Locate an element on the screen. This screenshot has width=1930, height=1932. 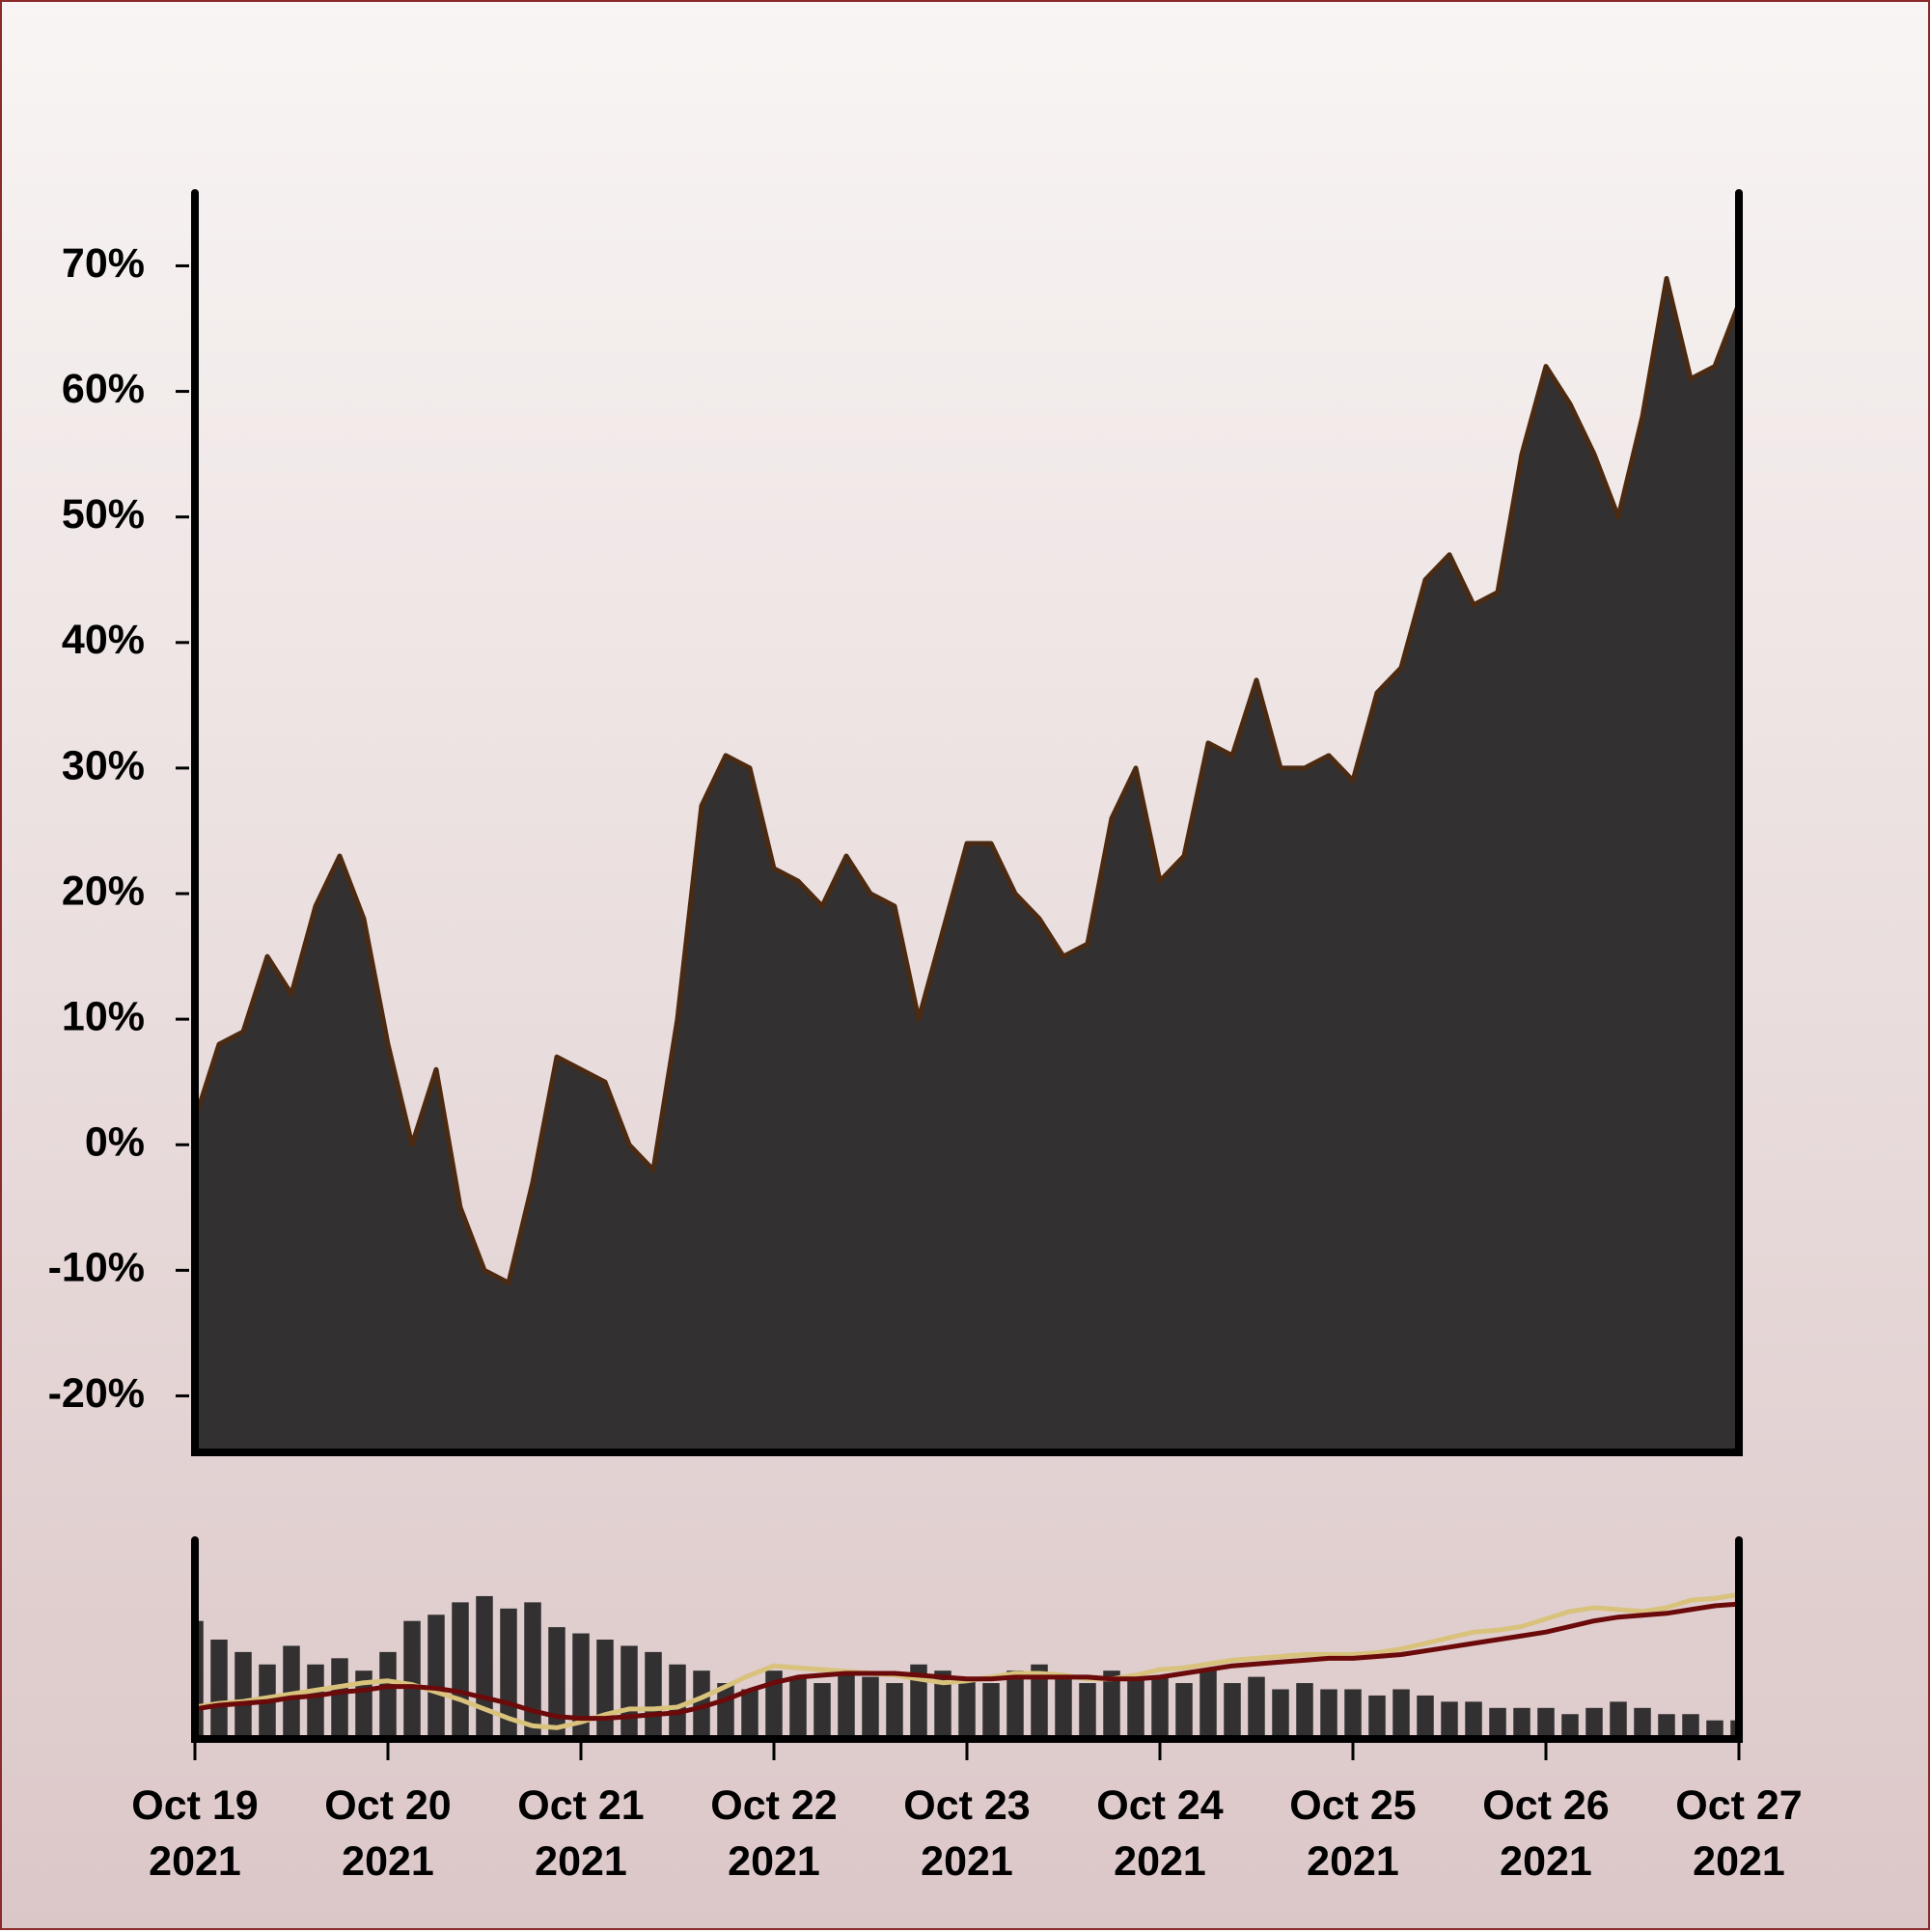
y-tick-label: 40% is located at coordinates (103, 640).